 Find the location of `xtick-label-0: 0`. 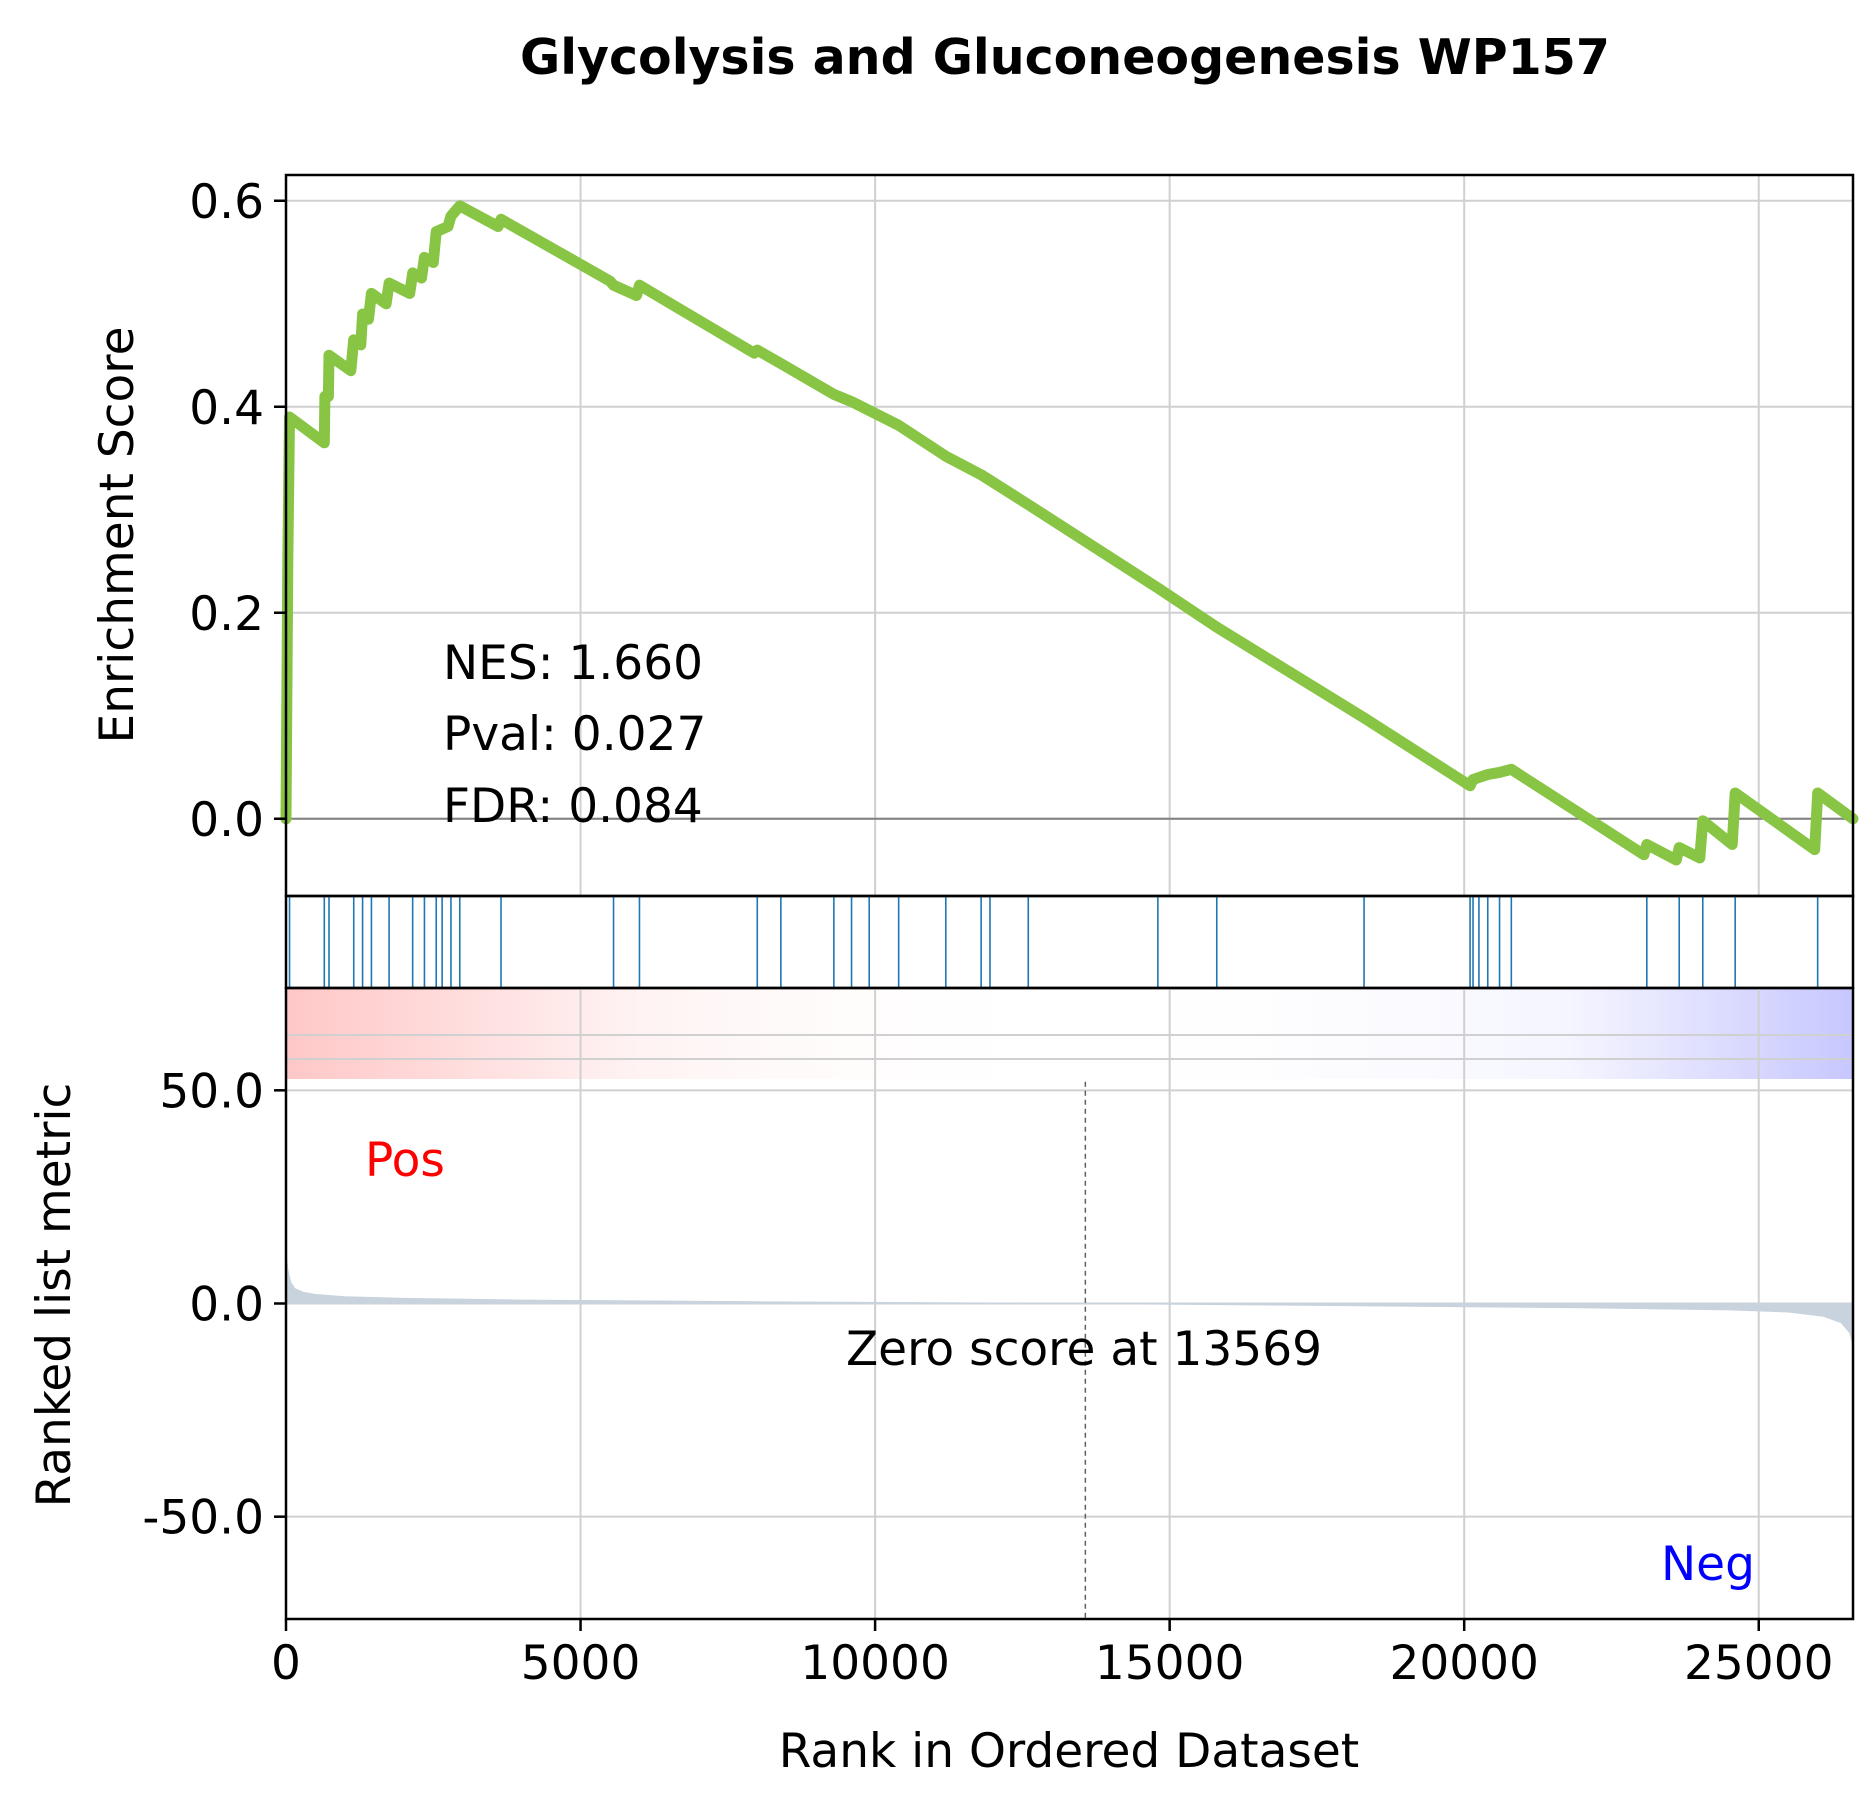

xtick-label-0: 0 is located at coordinates (286, 1663).